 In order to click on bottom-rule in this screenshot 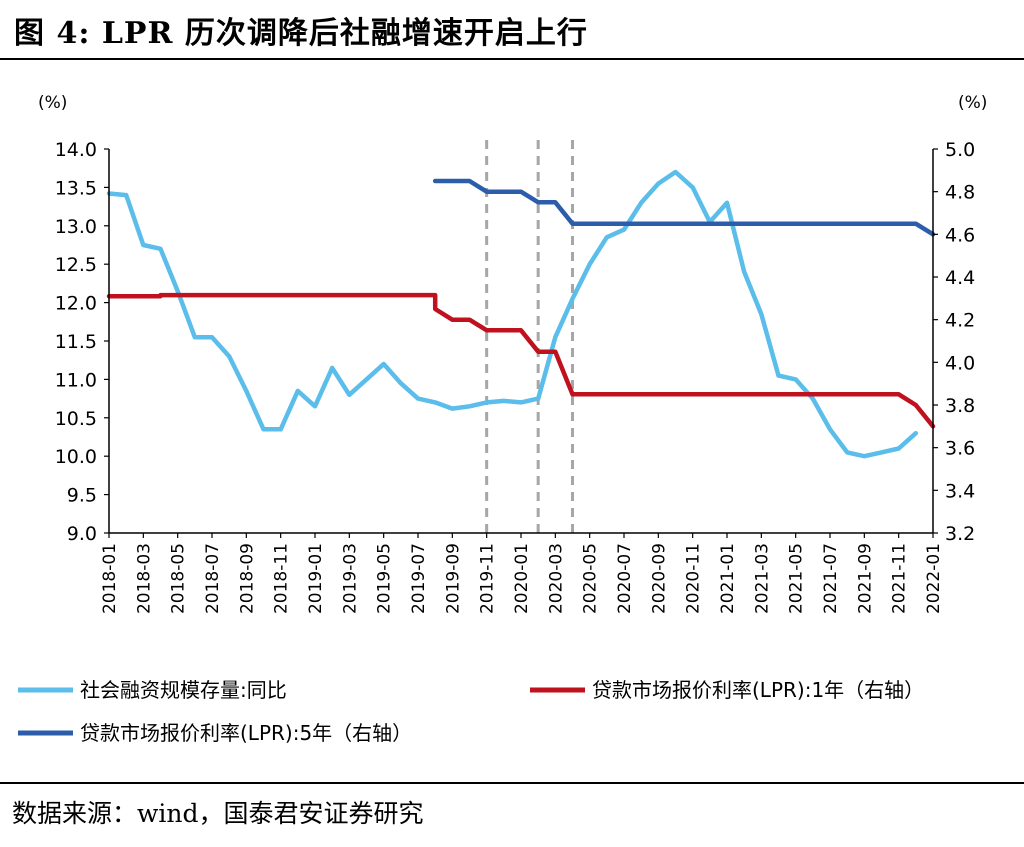, I will do `click(512, 783)`.